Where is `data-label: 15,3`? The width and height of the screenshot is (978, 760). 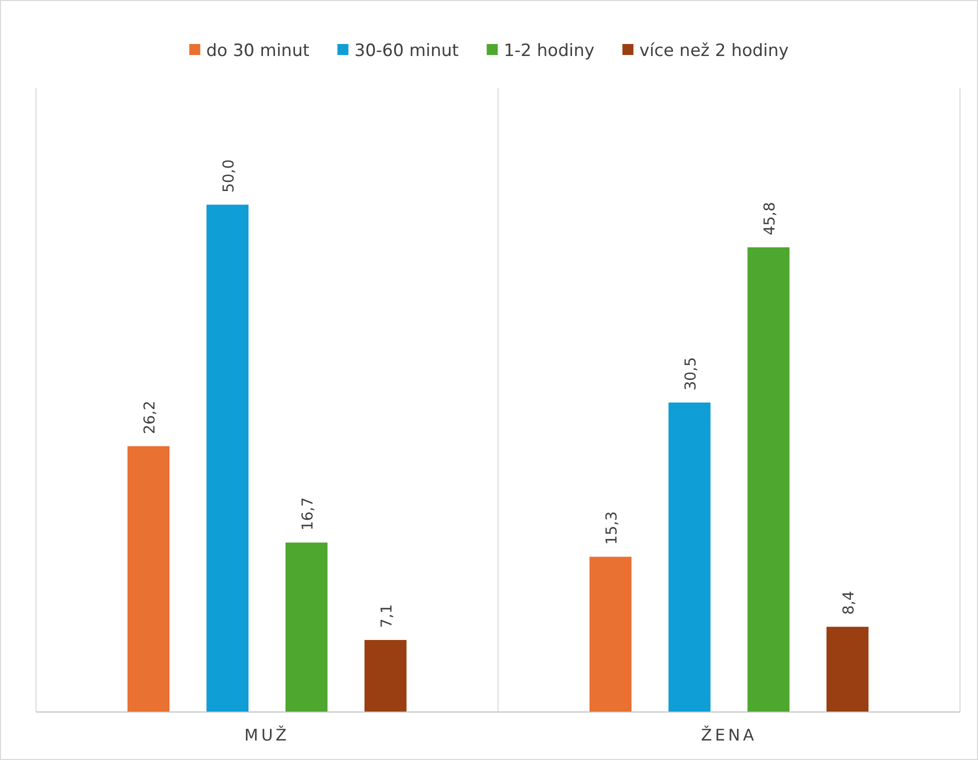
data-label: 15,3 is located at coordinates (611, 528).